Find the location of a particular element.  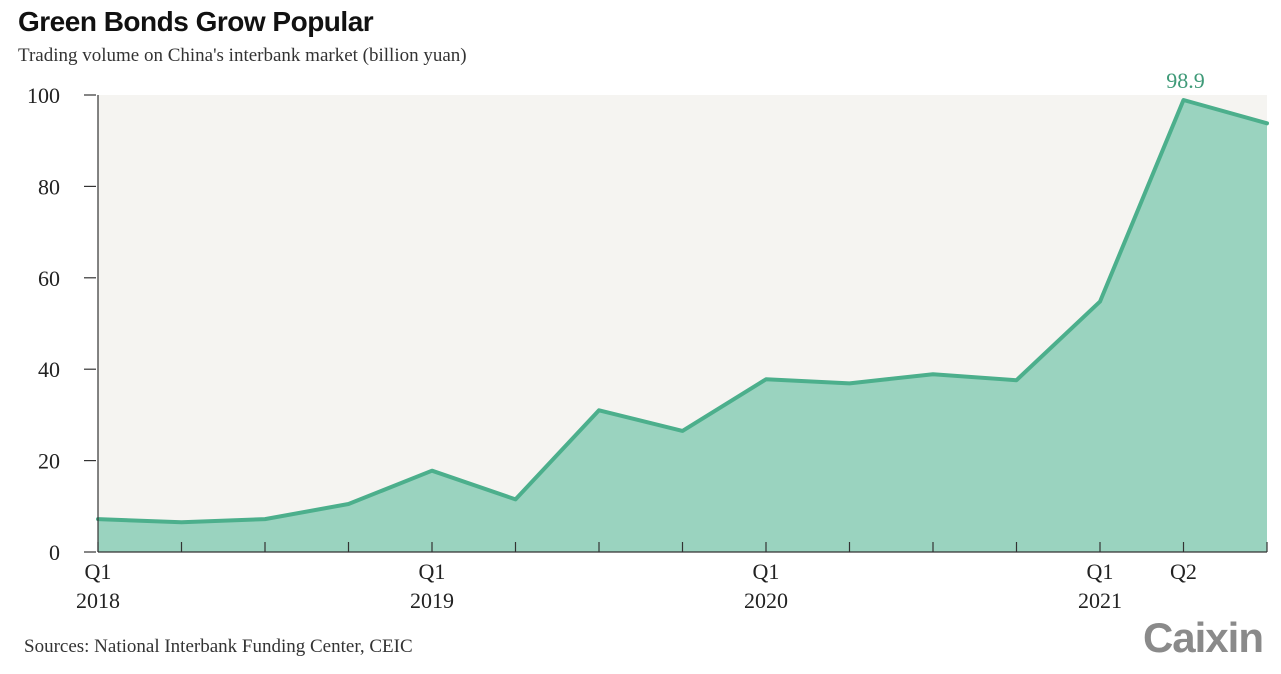

y-tick-label-40: 40 is located at coordinates (49, 369).